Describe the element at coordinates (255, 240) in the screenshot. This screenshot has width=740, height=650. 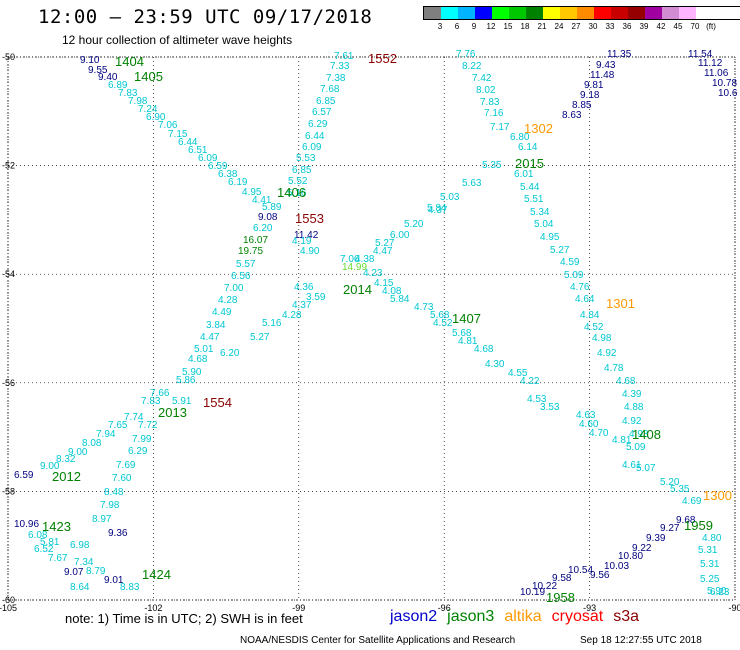
I see `swh-value: 16.07` at that location.